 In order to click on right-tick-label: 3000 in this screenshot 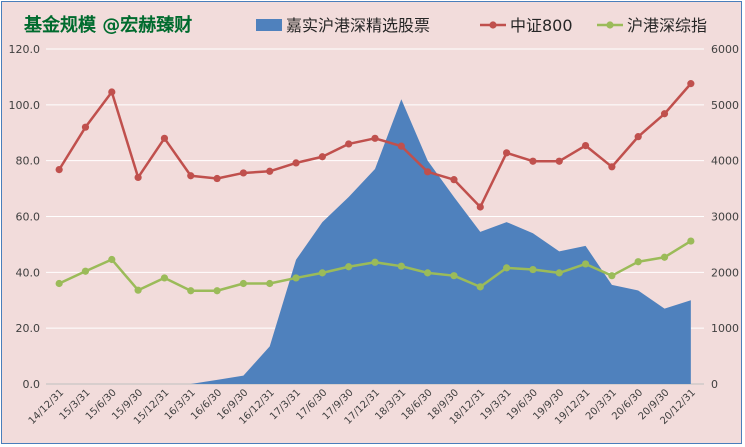, I will do `click(725, 217)`.